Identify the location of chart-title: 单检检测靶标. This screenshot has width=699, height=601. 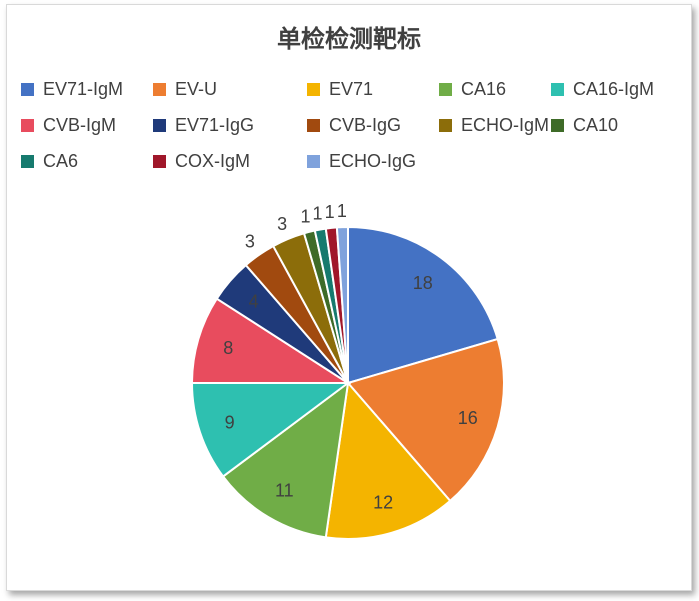
(349, 39).